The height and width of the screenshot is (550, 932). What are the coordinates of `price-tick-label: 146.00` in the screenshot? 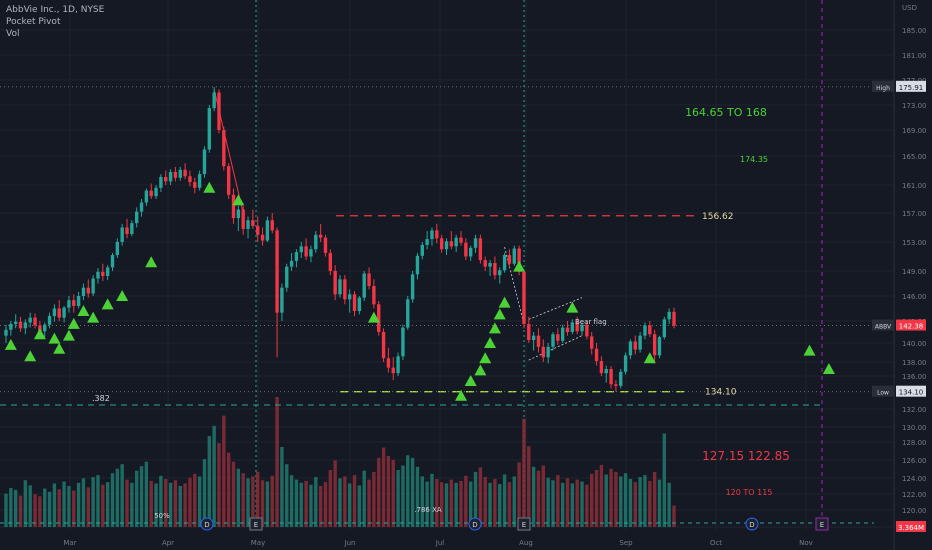 It's located at (914, 297).